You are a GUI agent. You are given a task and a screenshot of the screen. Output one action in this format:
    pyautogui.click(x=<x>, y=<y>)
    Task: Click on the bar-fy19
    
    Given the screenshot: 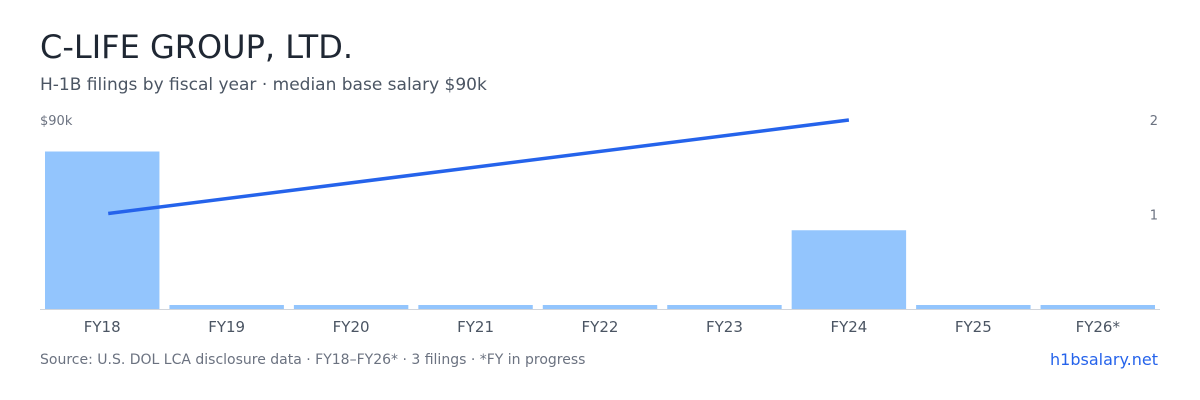 What is the action you would take?
    pyautogui.click(x=226, y=307)
    